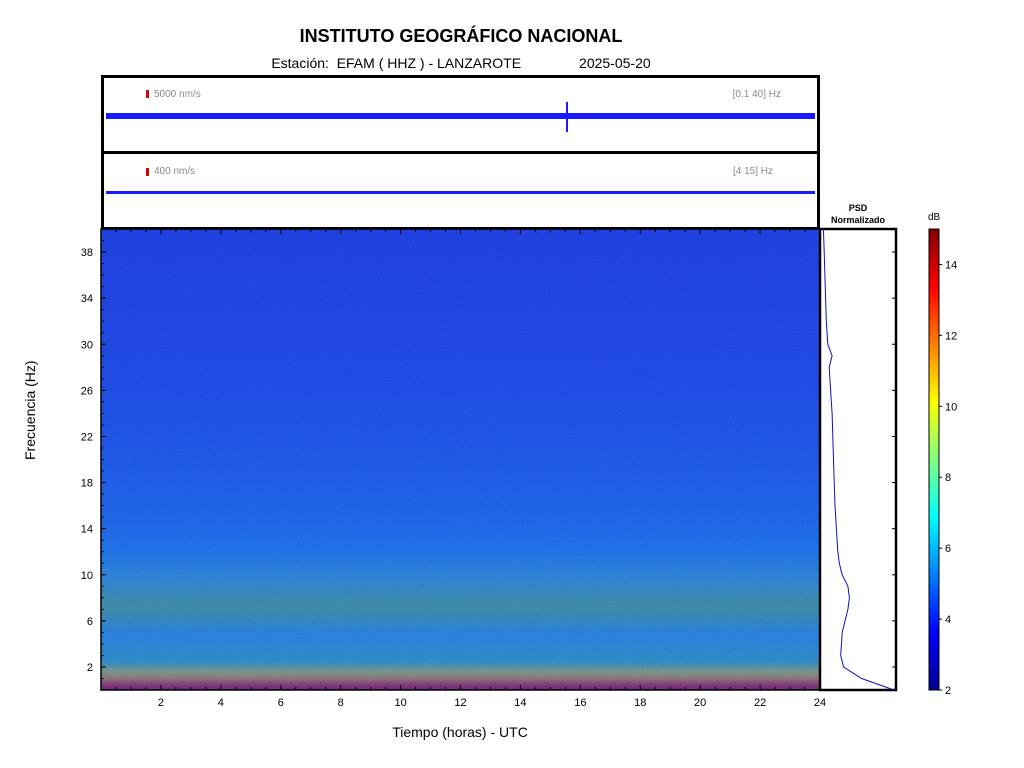 The width and height of the screenshot is (1024, 768). Describe the element at coordinates (756, 94) in the screenshot. I see `frequency-band-label: [0.1 40] Hz` at that location.